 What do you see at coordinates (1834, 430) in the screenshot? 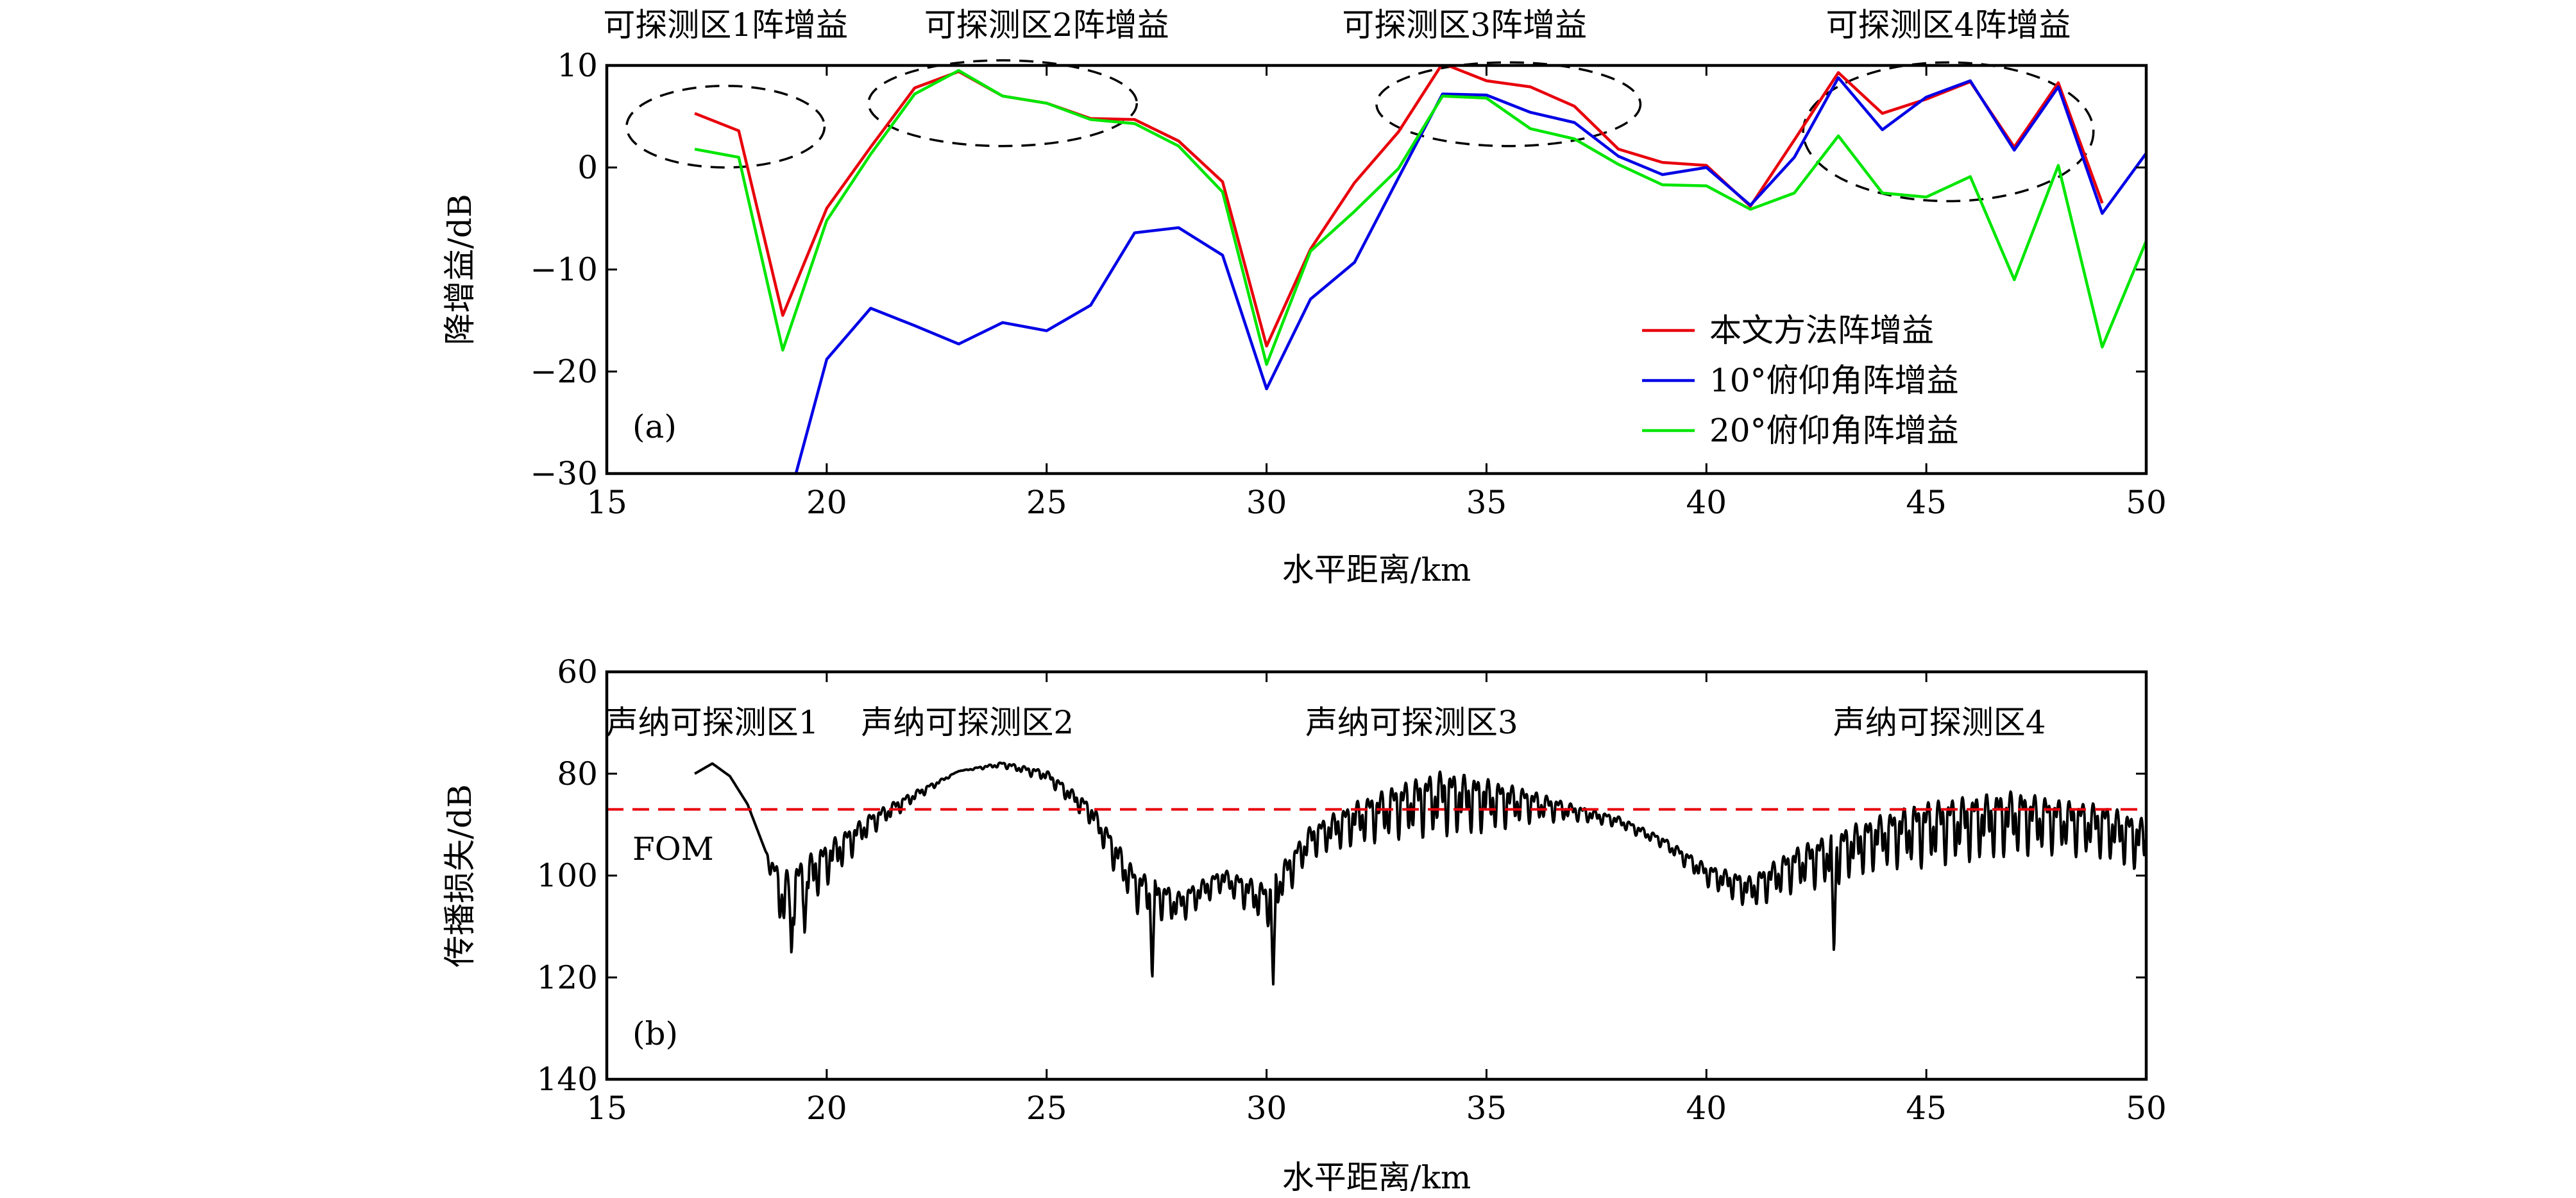
I see `legend-label-3: 20°俯仰角阵增益` at bounding box center [1834, 430].